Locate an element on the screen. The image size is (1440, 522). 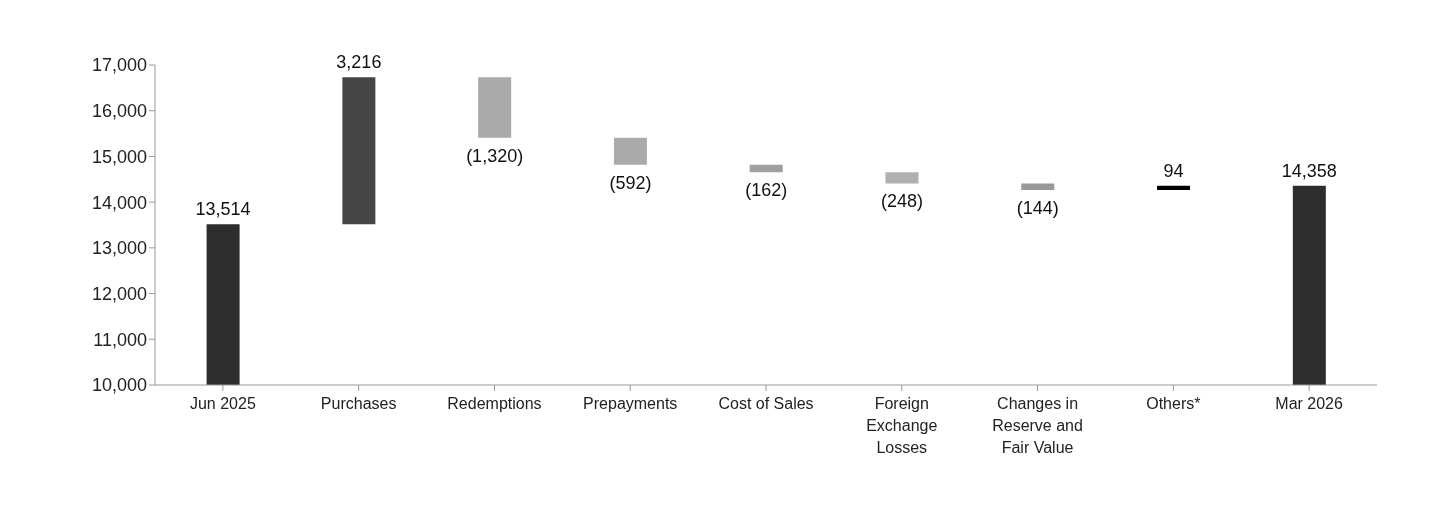
data-label: (144) is located at coordinates (1037, 208).